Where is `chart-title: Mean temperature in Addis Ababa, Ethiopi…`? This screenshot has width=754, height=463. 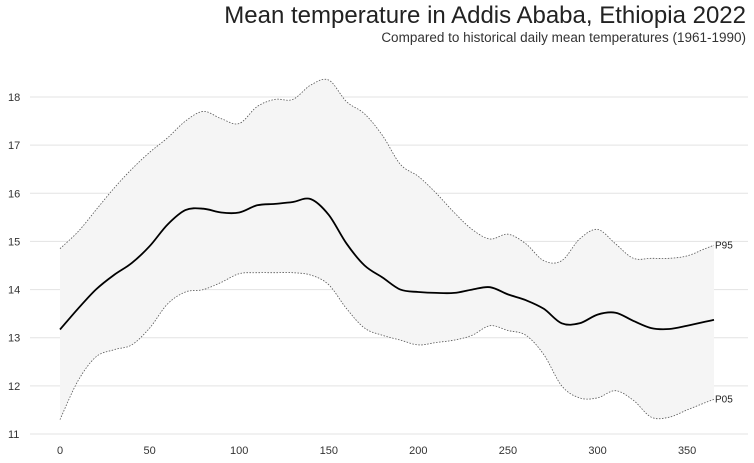 chart-title: Mean temperature in Addis Ababa, Ethiopi… is located at coordinates (485, 15).